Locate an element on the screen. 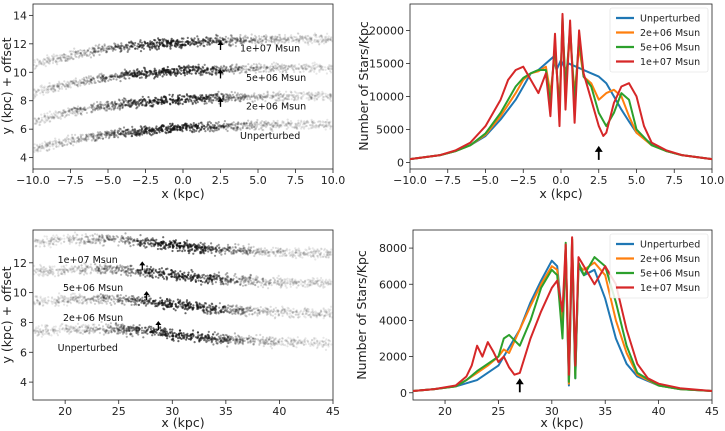  x-tick-label: −2.5 is located at coordinates (145, 180).